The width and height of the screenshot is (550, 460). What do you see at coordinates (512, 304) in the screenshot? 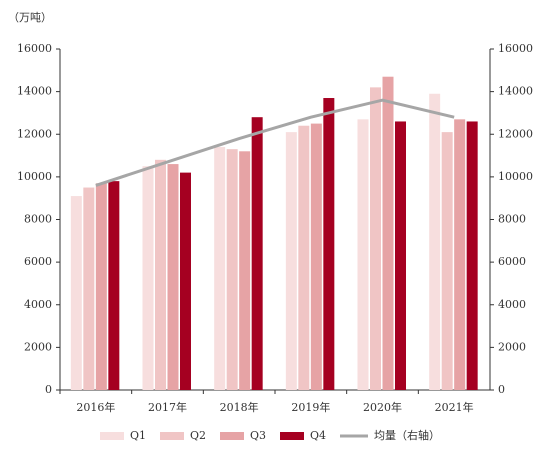
I see `y2-tick-label: 4000` at bounding box center [512, 304].